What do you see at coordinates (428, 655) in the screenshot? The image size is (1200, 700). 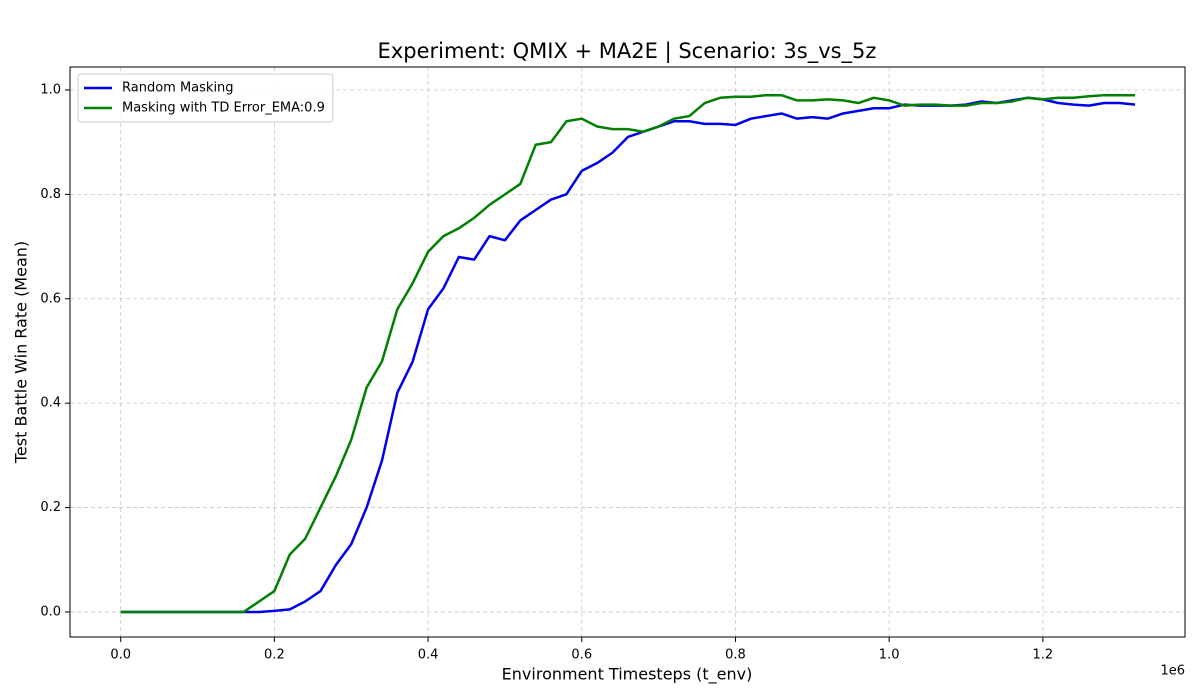 I see `x-tick-label: 0.4` at bounding box center [428, 655].